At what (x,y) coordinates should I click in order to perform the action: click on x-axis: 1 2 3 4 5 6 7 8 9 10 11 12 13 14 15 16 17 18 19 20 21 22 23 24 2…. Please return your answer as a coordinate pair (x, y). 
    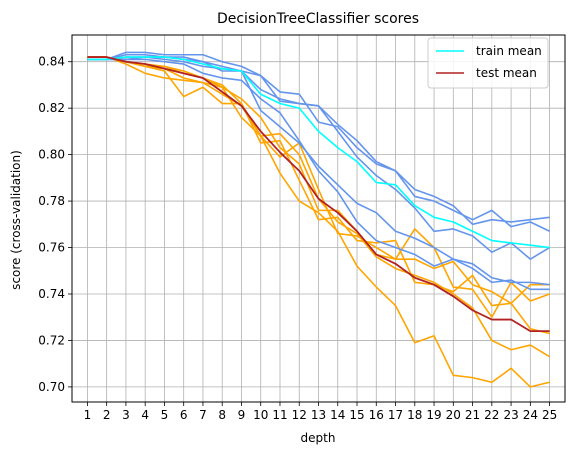
    Looking at the image, I should click on (320, 412).